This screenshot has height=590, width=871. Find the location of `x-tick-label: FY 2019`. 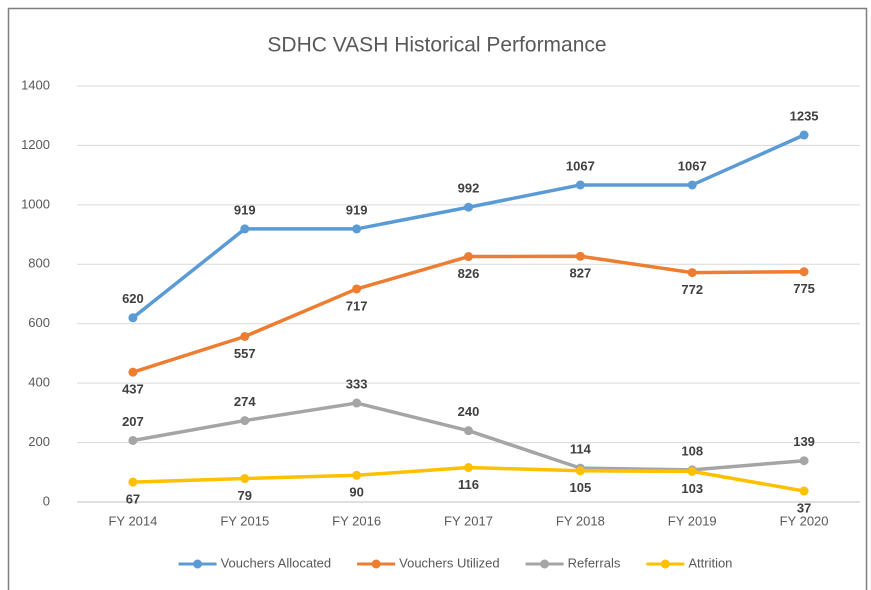

x-tick-label: FY 2019 is located at coordinates (692, 520).